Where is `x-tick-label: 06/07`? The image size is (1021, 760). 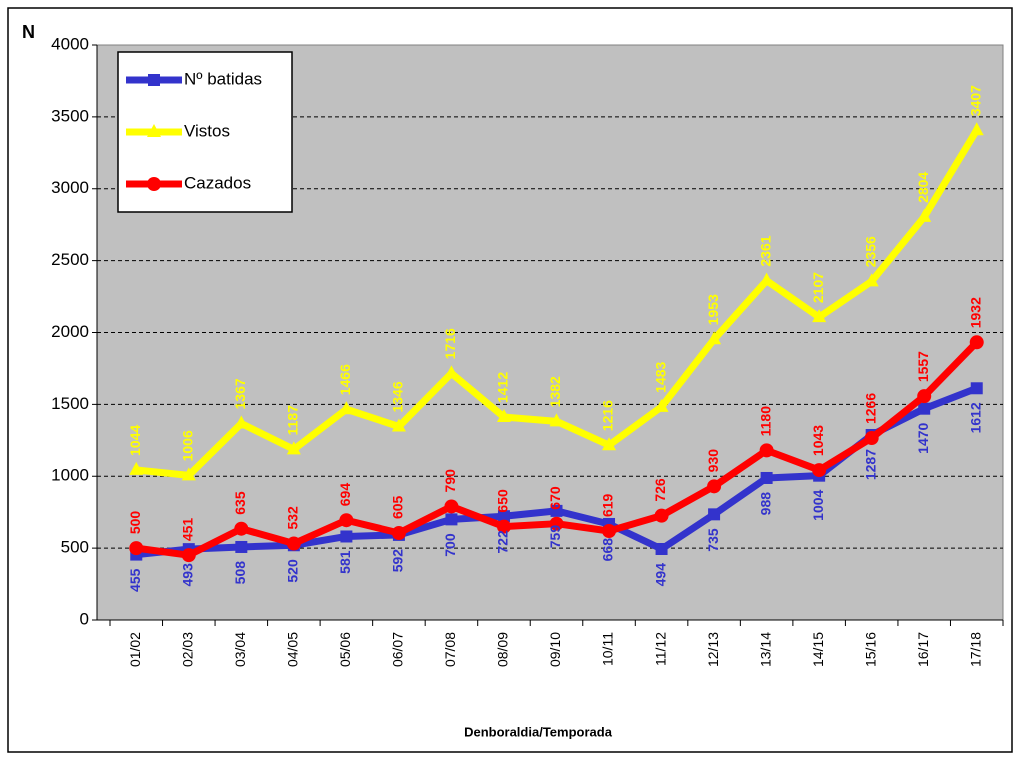 x-tick-label: 06/07 is located at coordinates (398, 649).